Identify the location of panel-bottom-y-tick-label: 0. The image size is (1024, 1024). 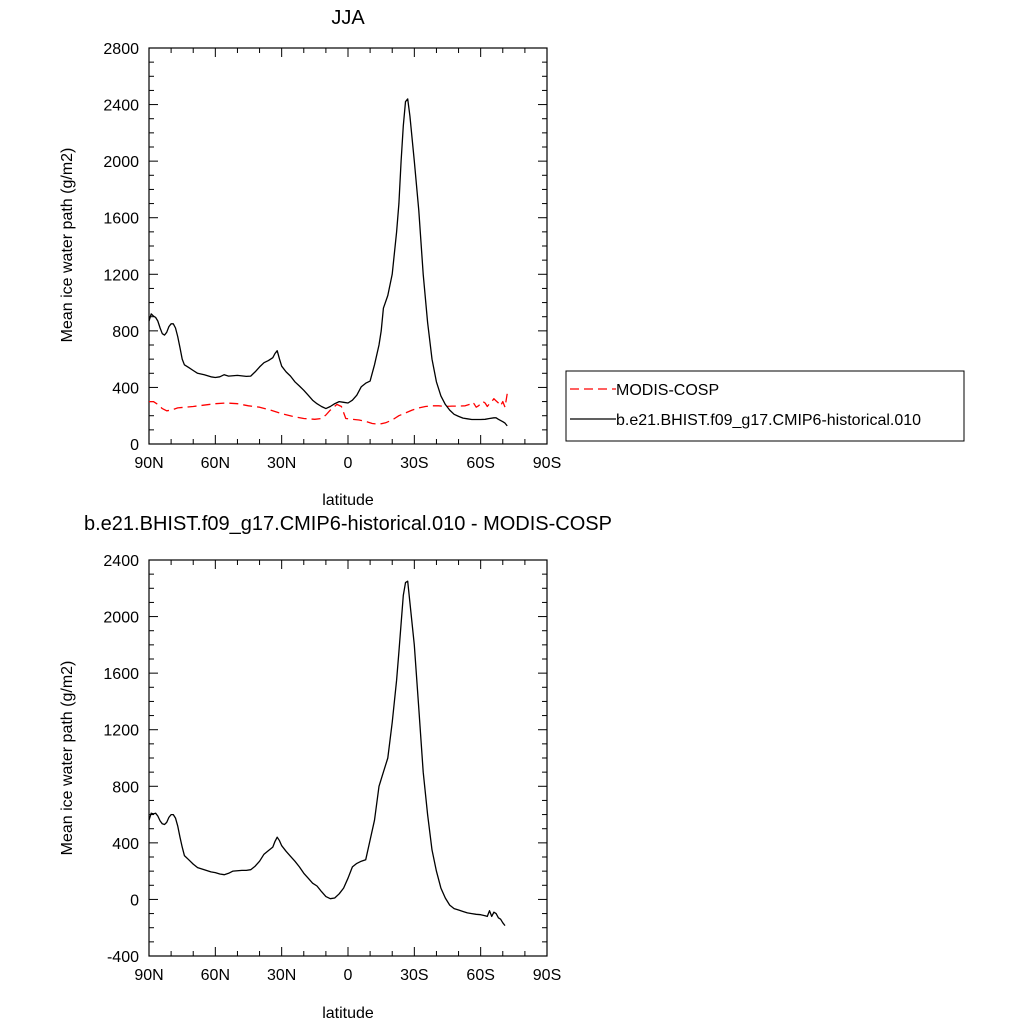
(134, 900).